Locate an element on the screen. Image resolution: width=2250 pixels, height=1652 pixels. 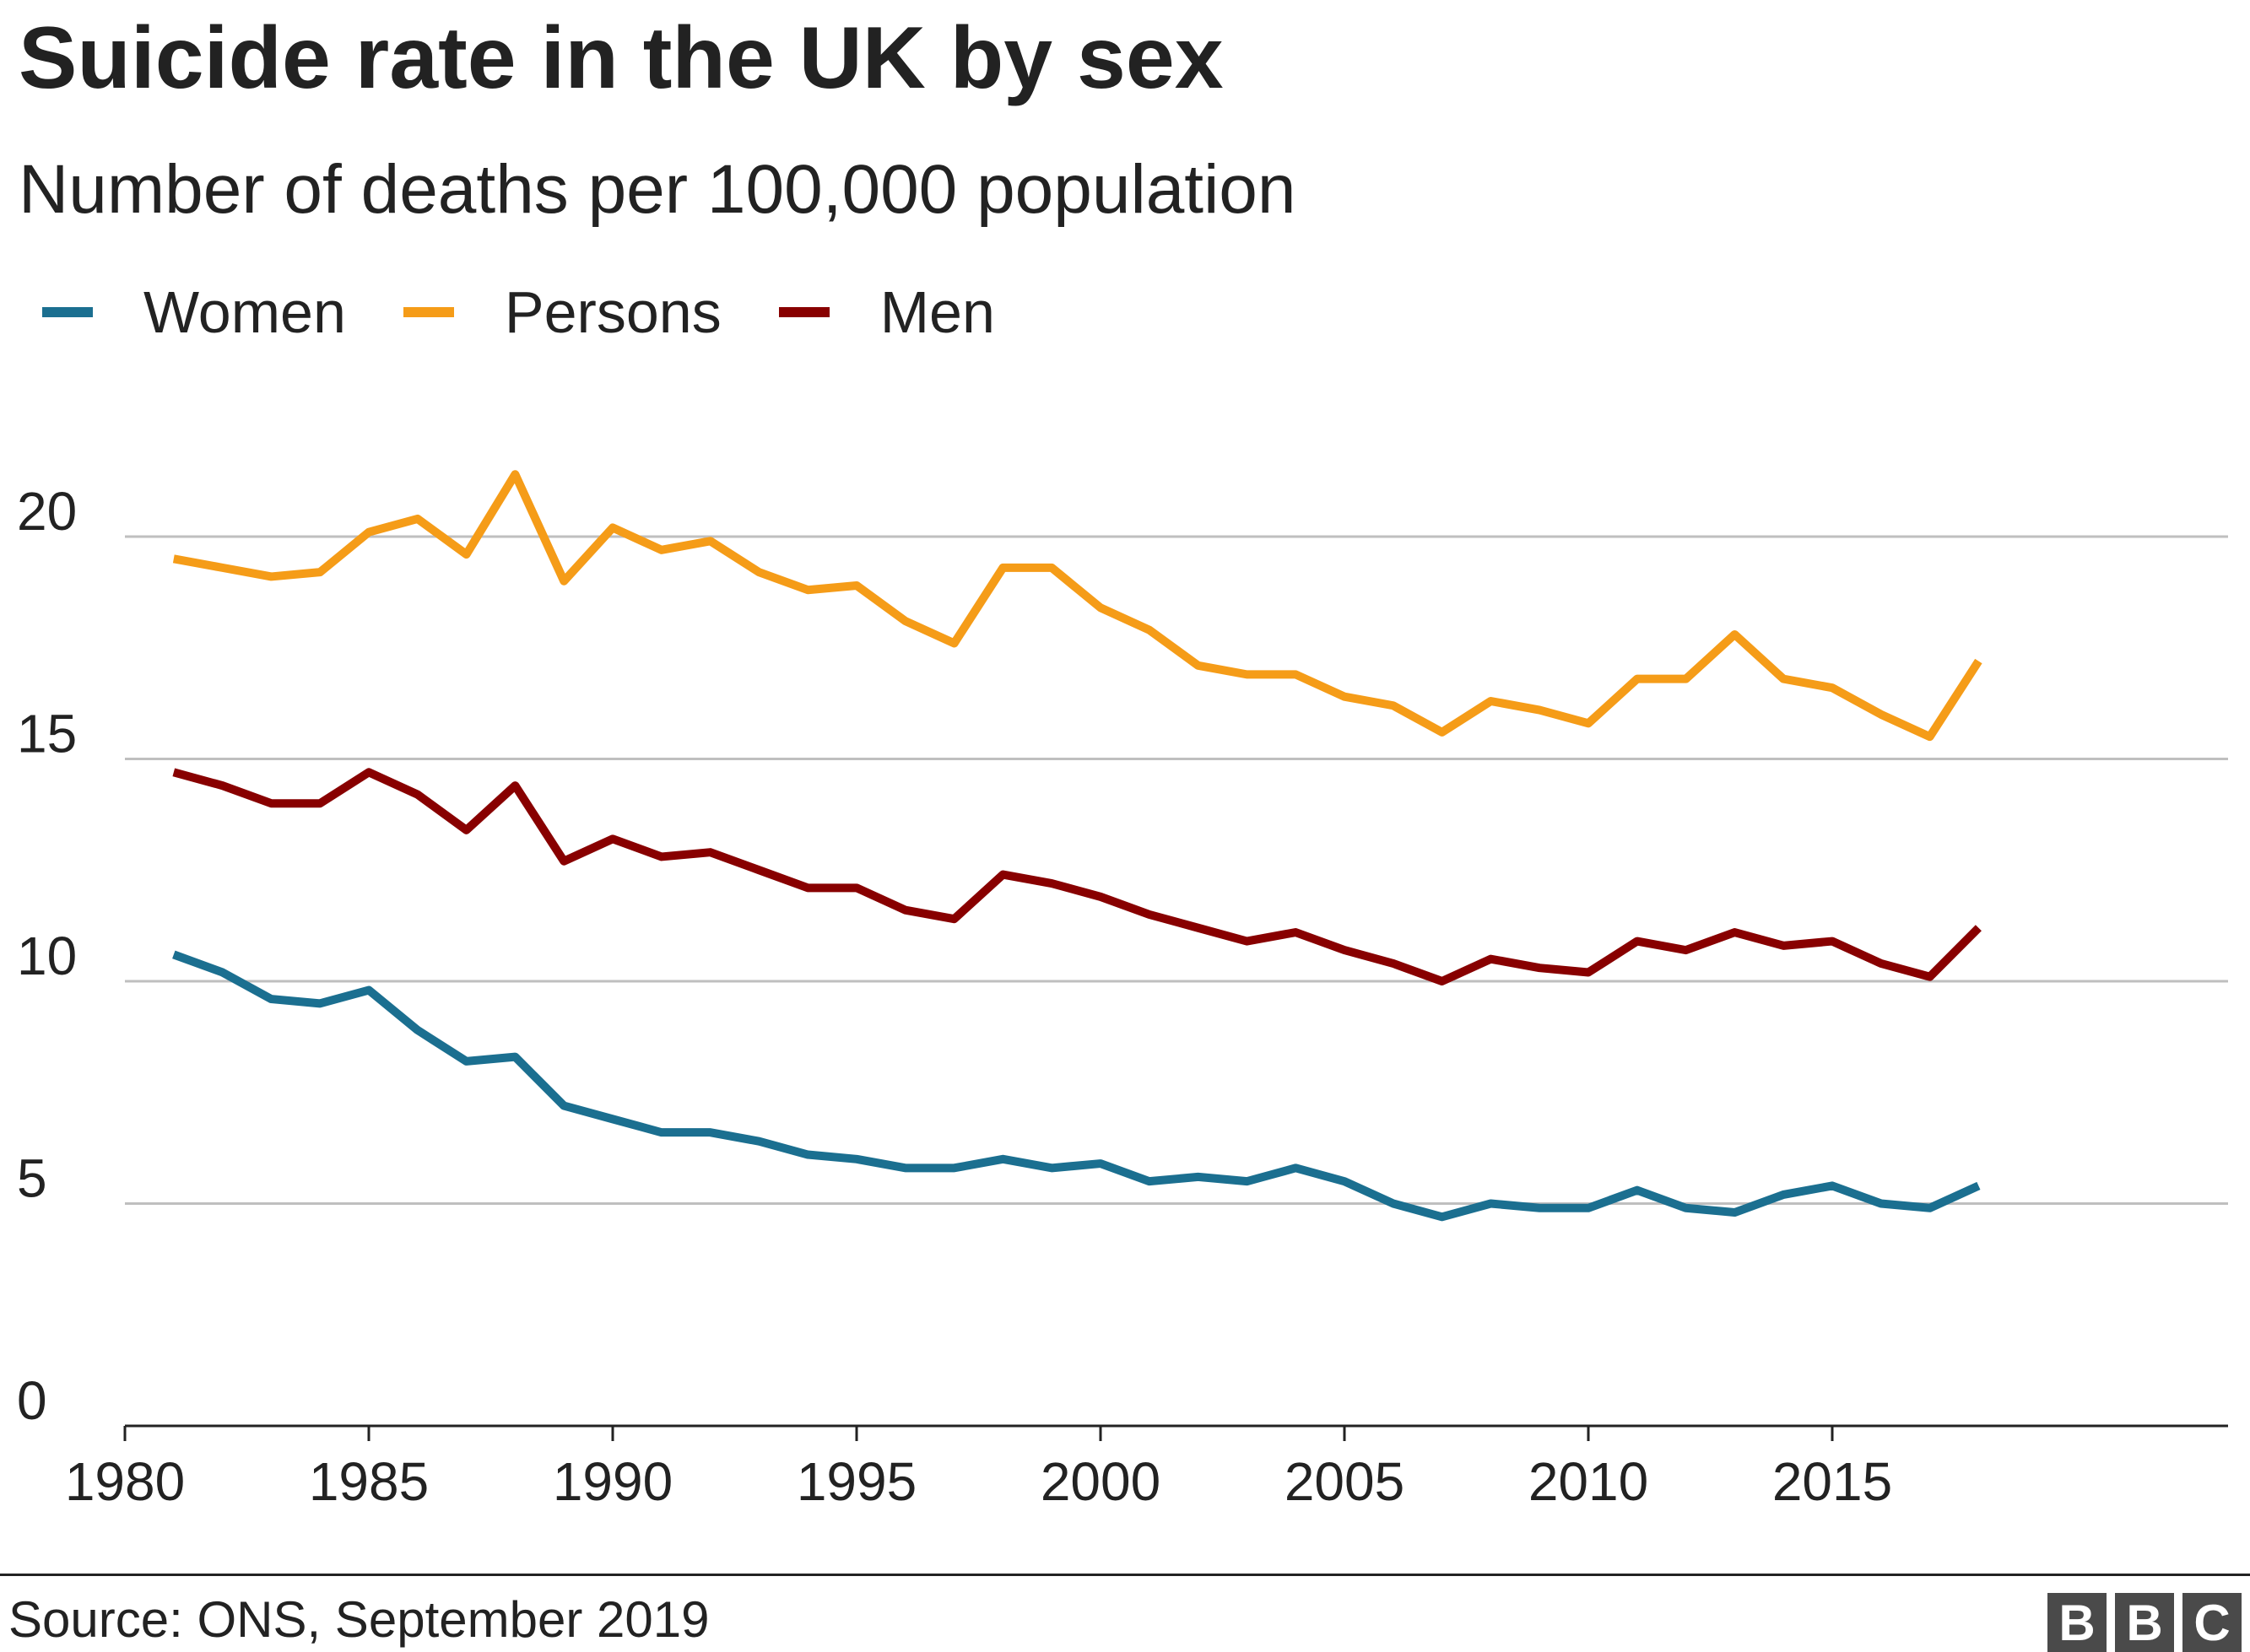
legend-label-women: Women is located at coordinates (244, 312).